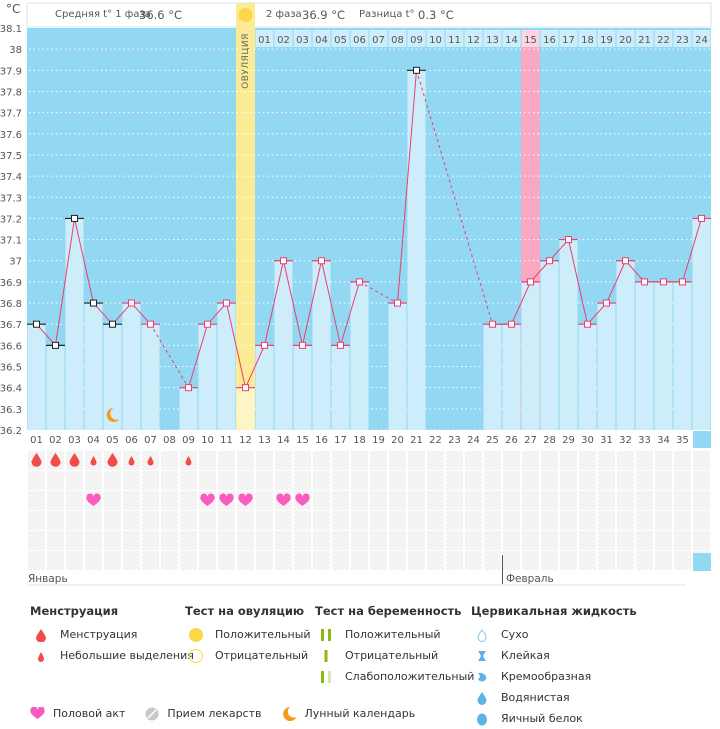 The width and height of the screenshot is (720, 729). I want to click on current-date-box, so click(702, 562).